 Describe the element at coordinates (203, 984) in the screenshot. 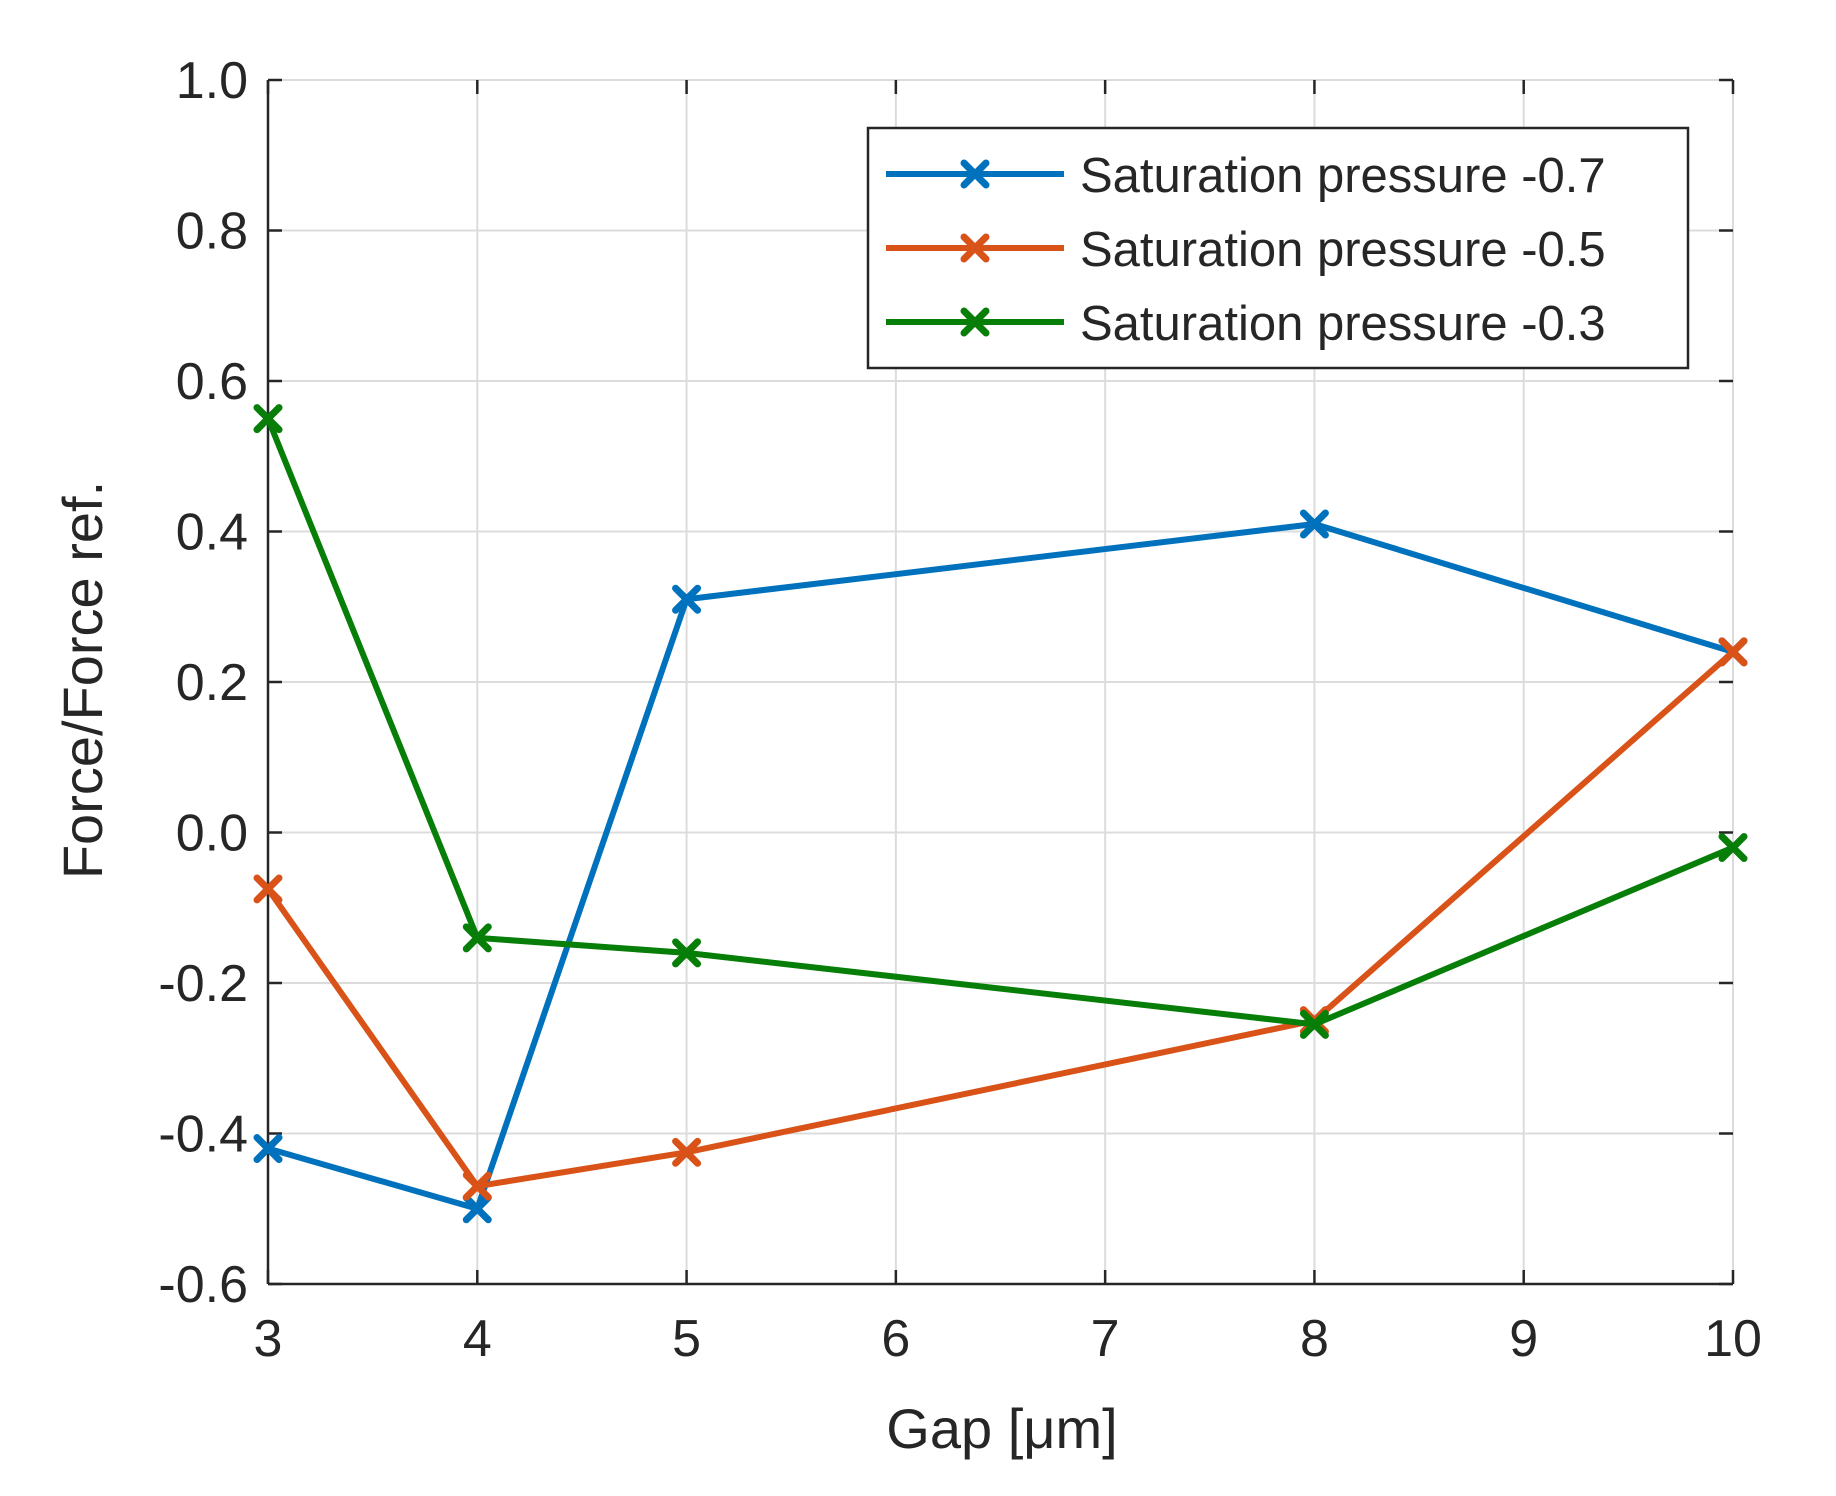

I see `y-tick-label: -0.2` at that location.